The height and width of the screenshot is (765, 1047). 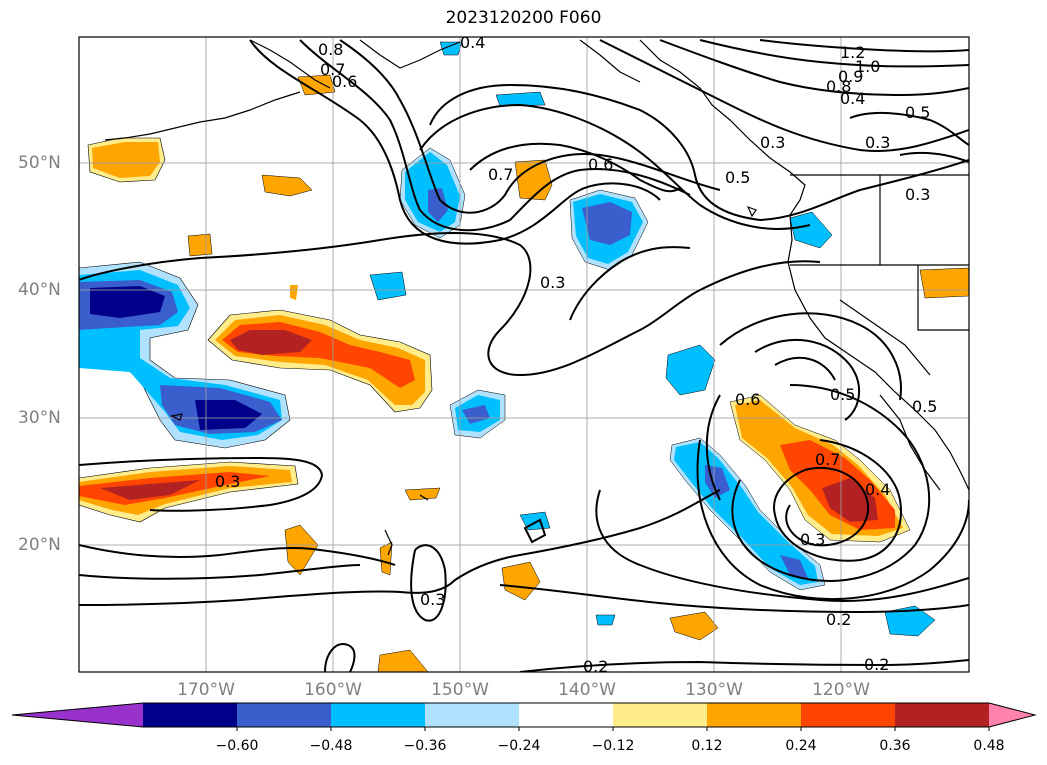 I want to click on lon-label-160w: 160°W, so click(x=333, y=690).